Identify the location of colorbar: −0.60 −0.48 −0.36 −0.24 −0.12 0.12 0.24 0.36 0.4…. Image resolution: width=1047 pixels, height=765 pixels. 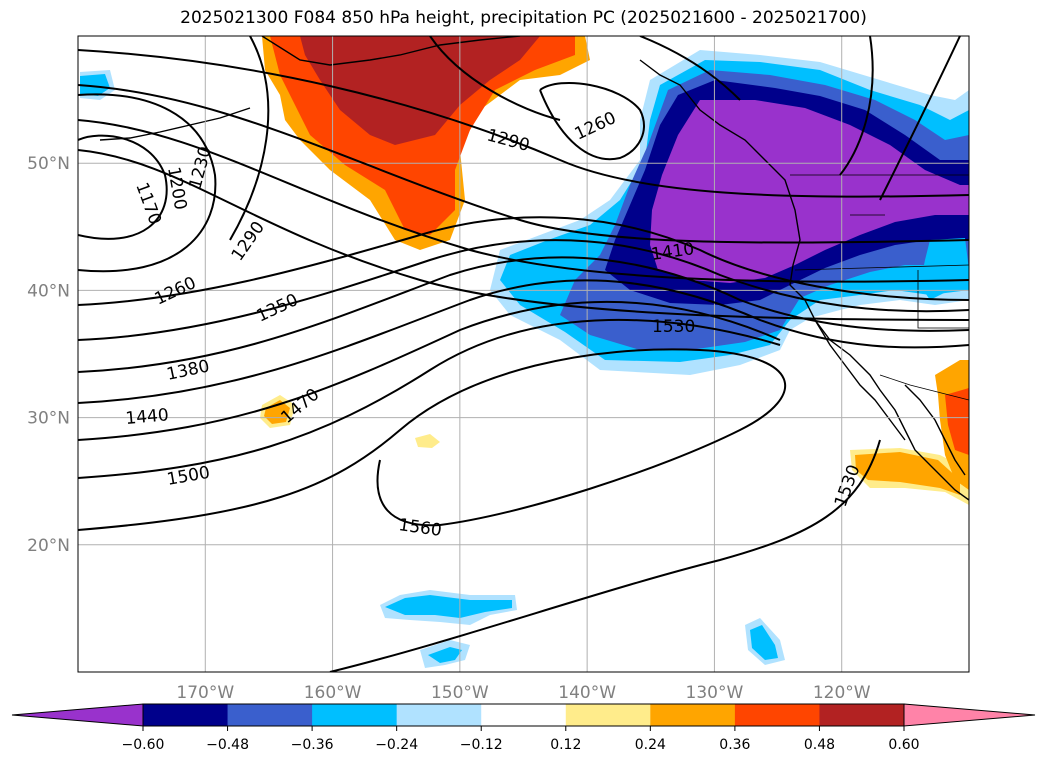
(523, 728).